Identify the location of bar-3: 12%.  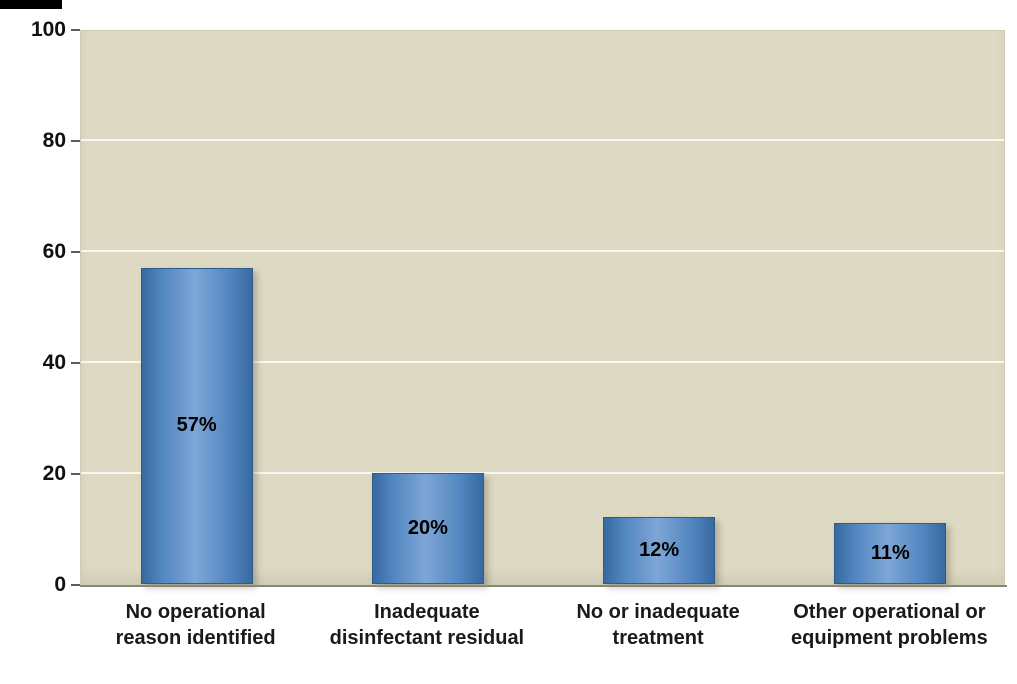
(659, 550).